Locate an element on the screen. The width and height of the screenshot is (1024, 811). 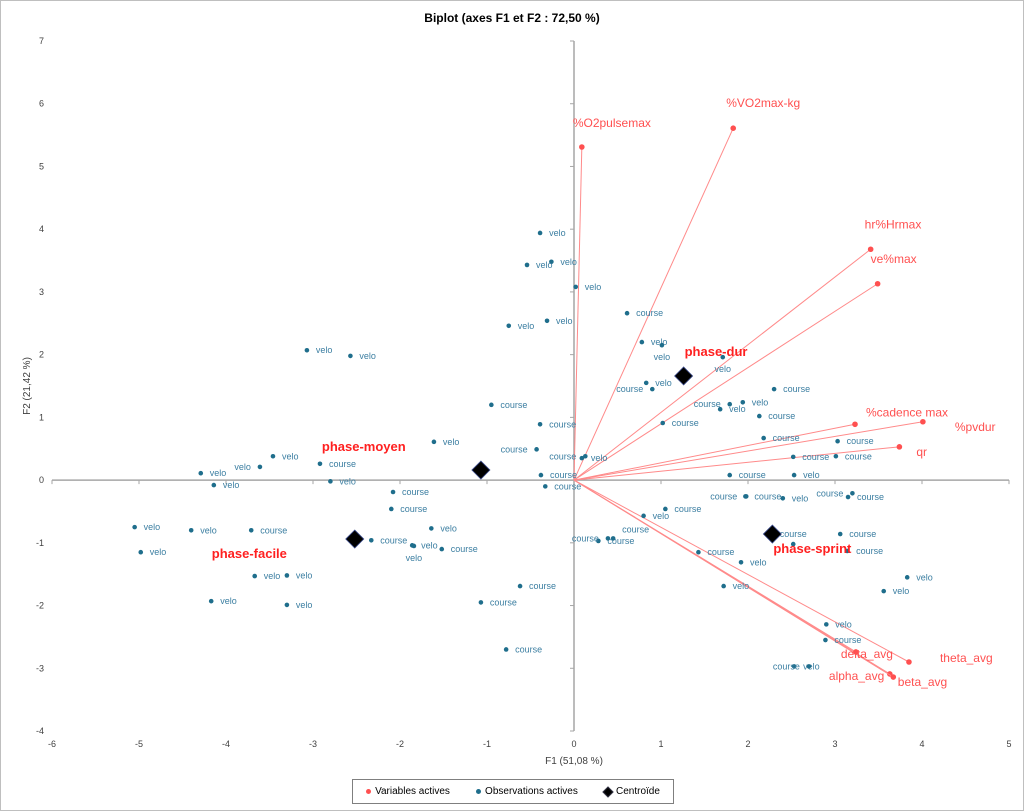
legend-item-observations: Observations actives is located at coordinates (527, 791).